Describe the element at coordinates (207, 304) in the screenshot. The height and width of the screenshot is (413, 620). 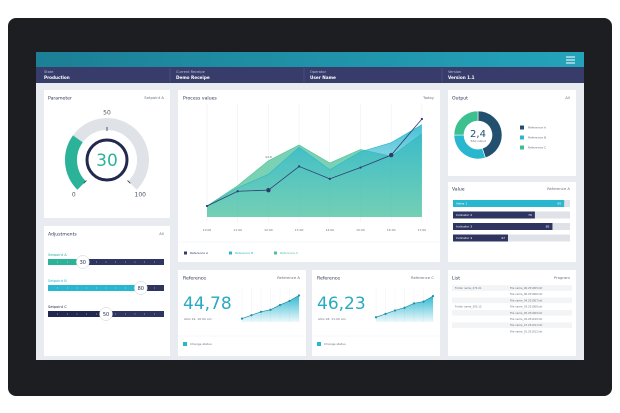
I see `kpi-value: 44,78` at that location.